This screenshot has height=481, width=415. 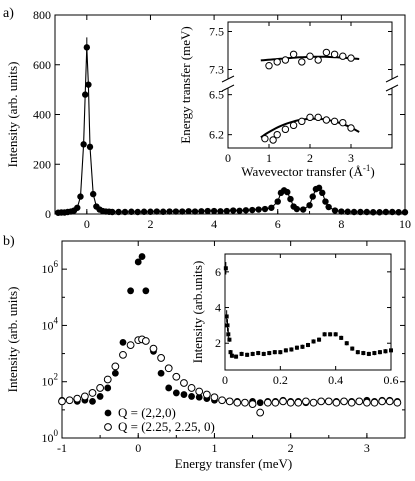 I want to click on b-x-tick-label: 0, so click(x=138, y=448).